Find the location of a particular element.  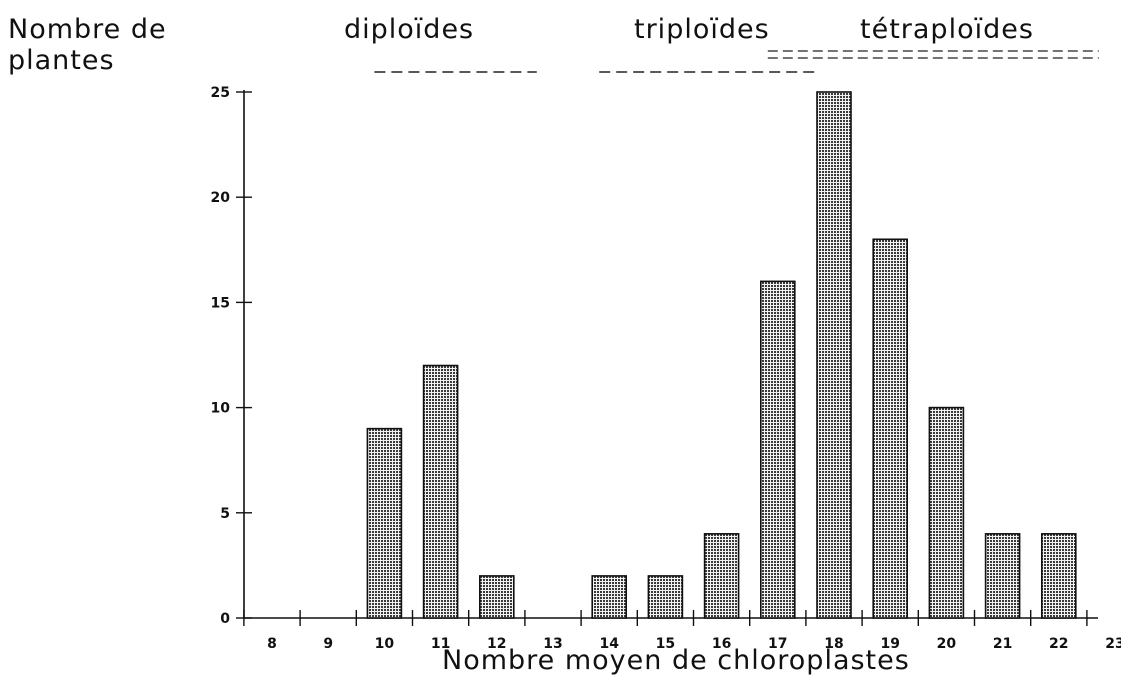

y-tick-label-20: 20 is located at coordinates (221, 198).